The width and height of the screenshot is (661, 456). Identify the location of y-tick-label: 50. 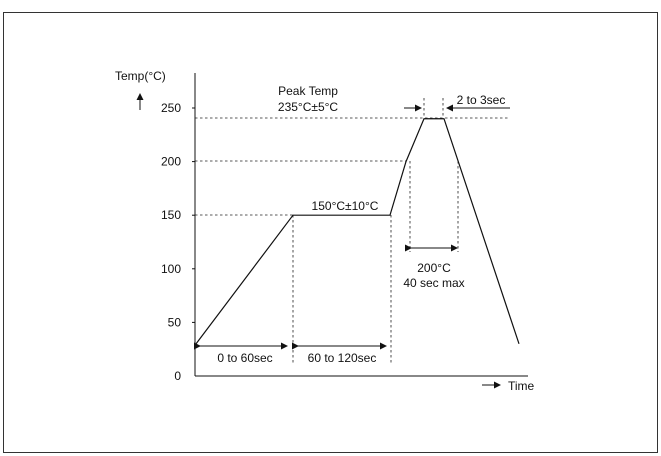
(175, 322).